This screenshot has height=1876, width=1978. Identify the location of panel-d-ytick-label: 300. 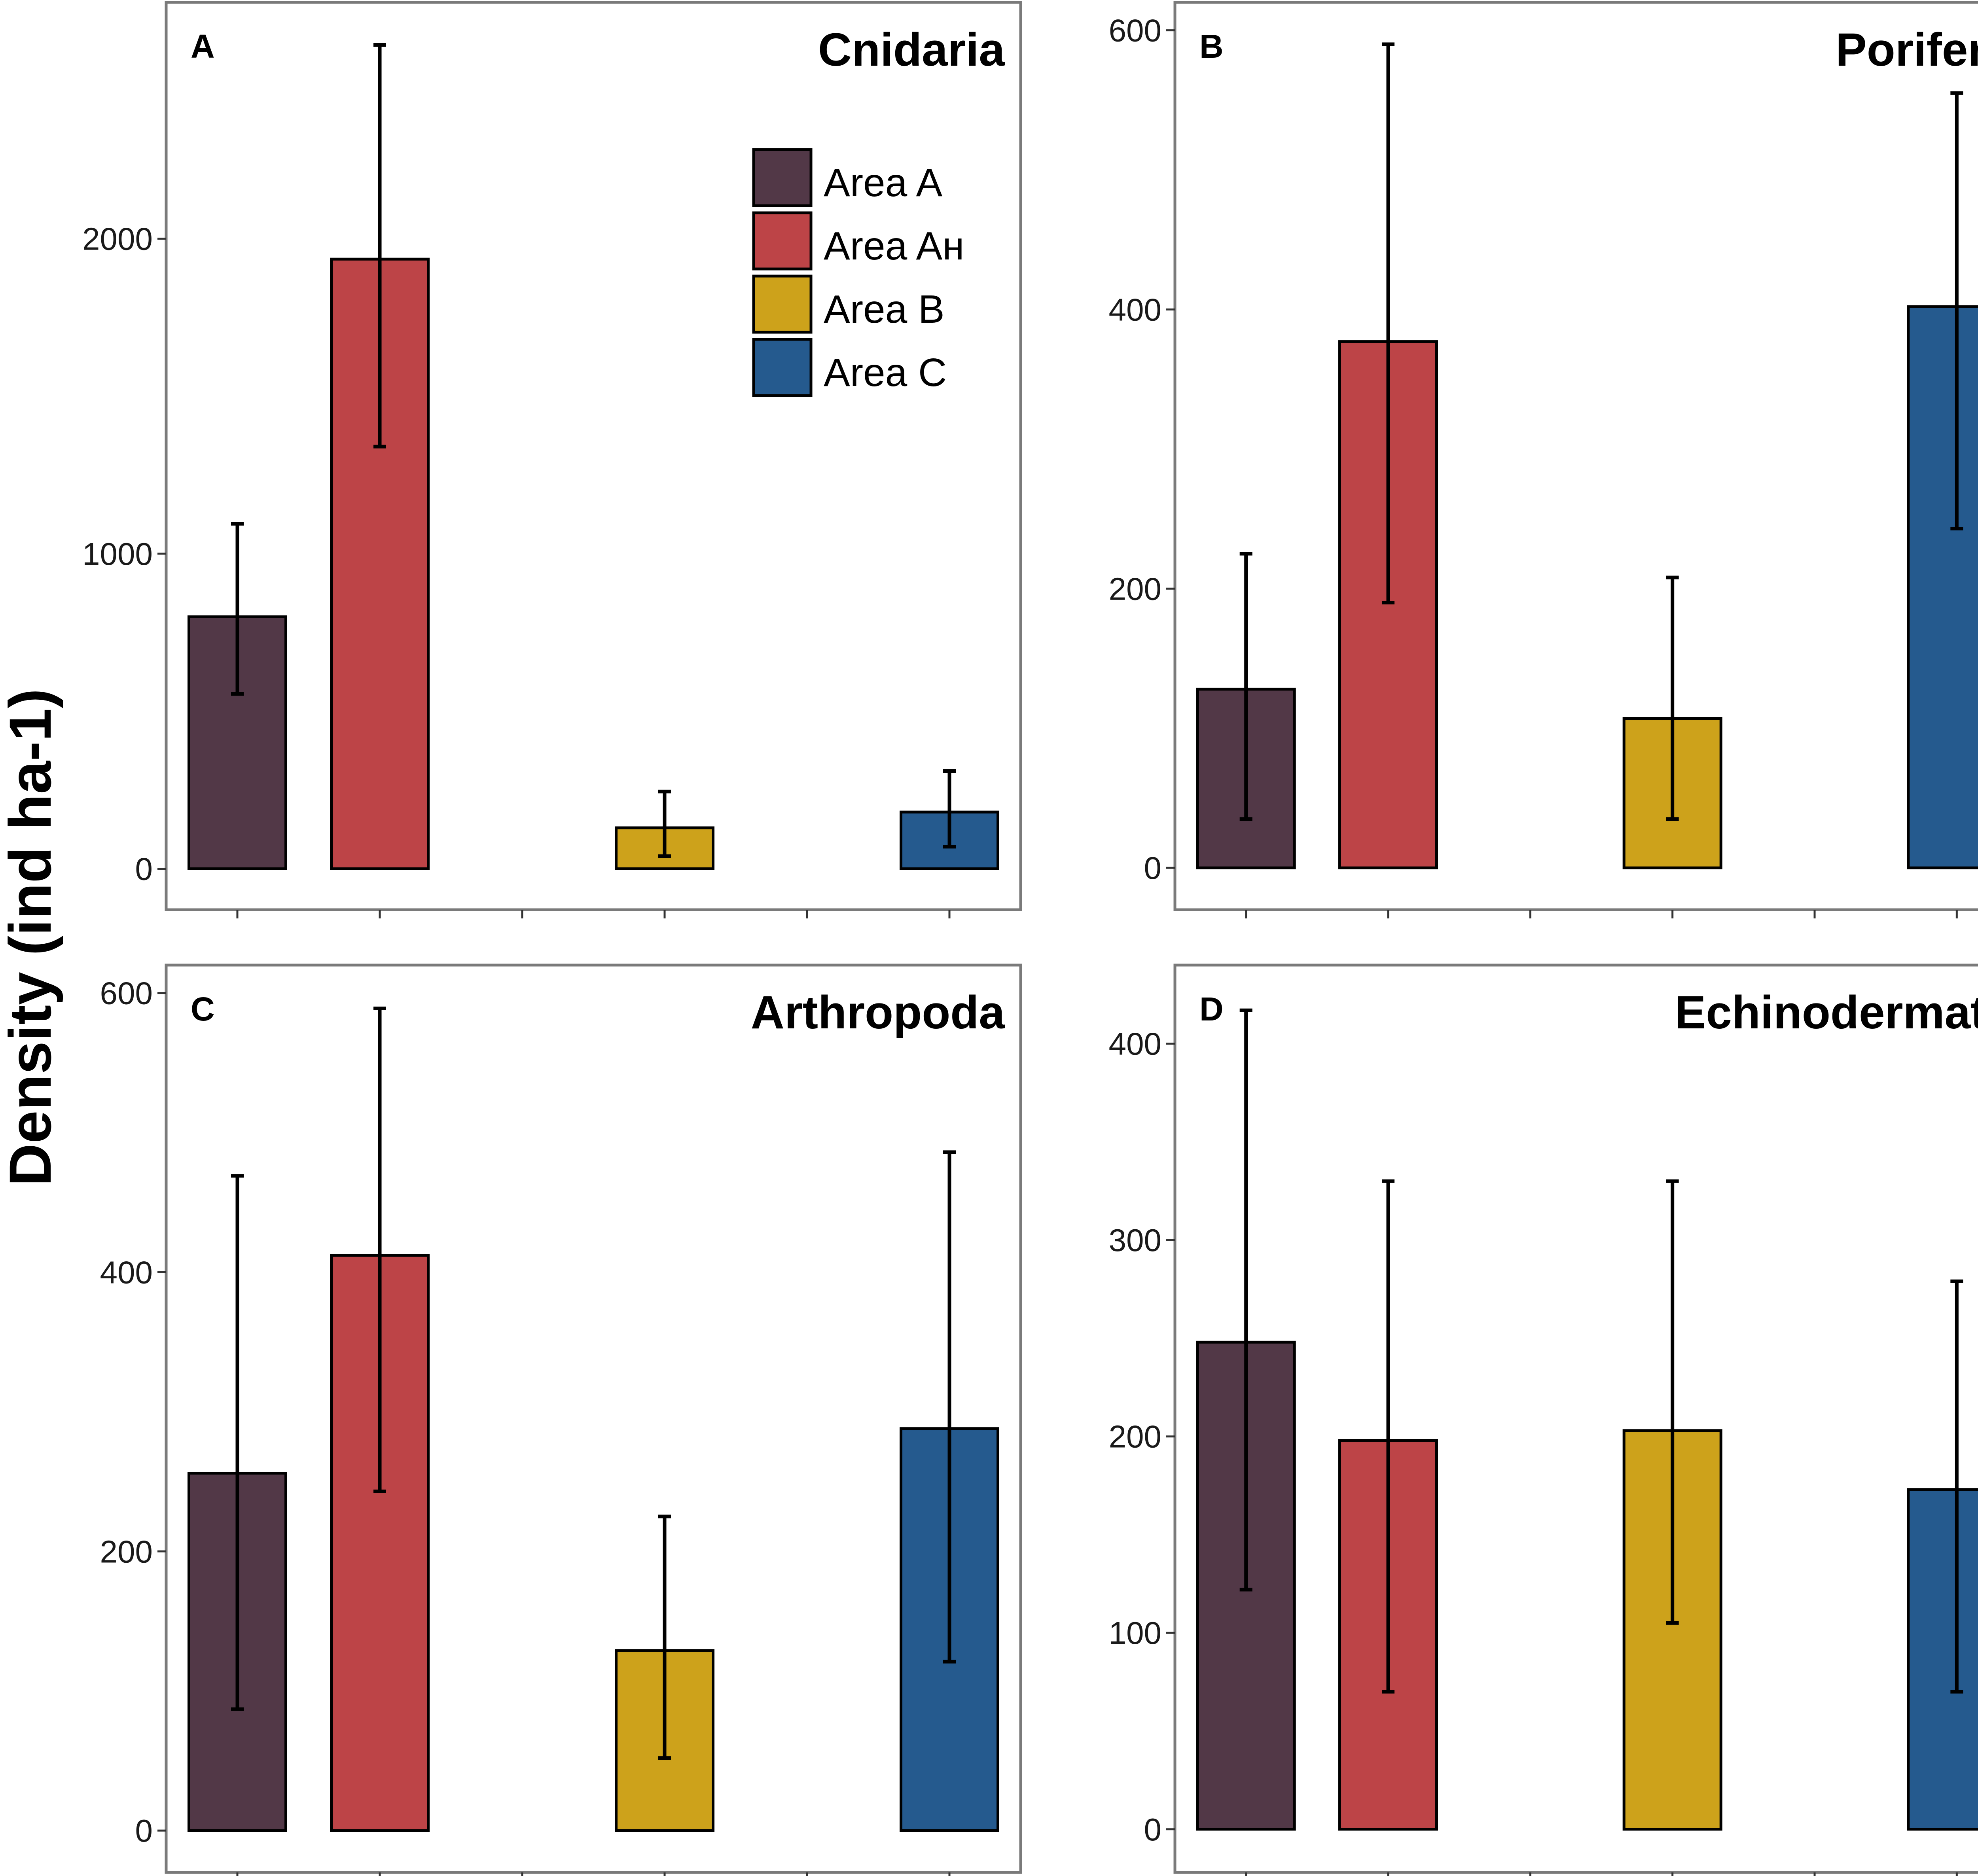
(1135, 1241).